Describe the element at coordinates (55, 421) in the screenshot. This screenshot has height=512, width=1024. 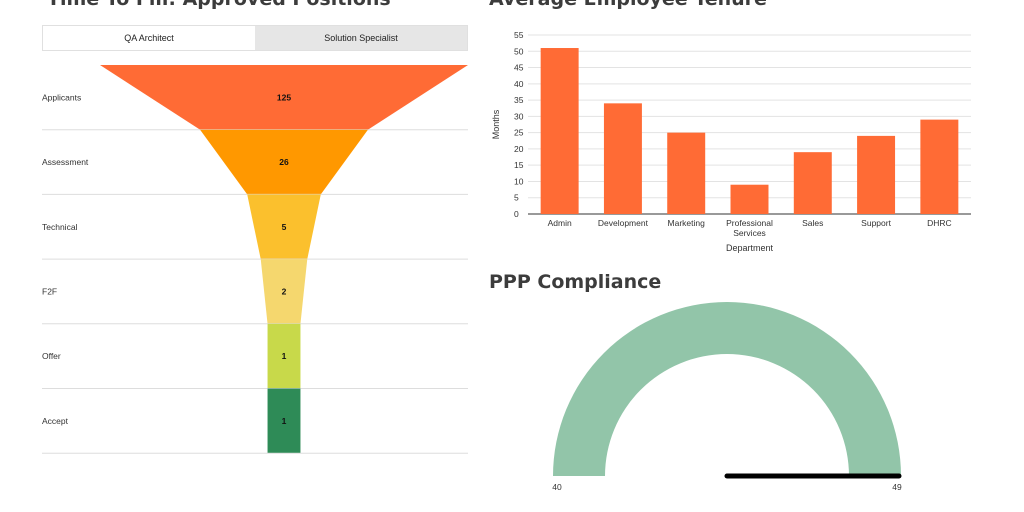
I see `funnel-stage-label: Accept` at that location.